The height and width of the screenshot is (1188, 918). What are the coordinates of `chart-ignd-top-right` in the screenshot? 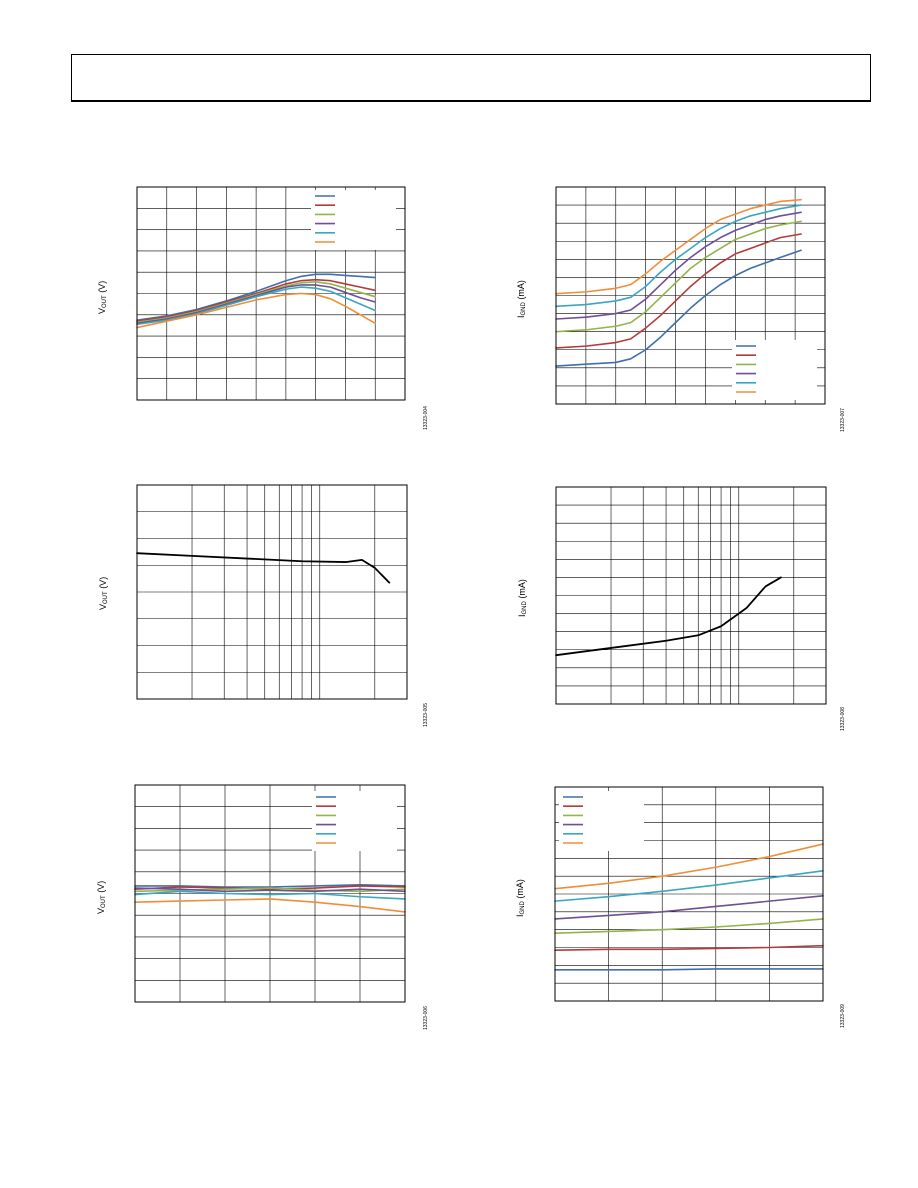 It's located at (690, 295).